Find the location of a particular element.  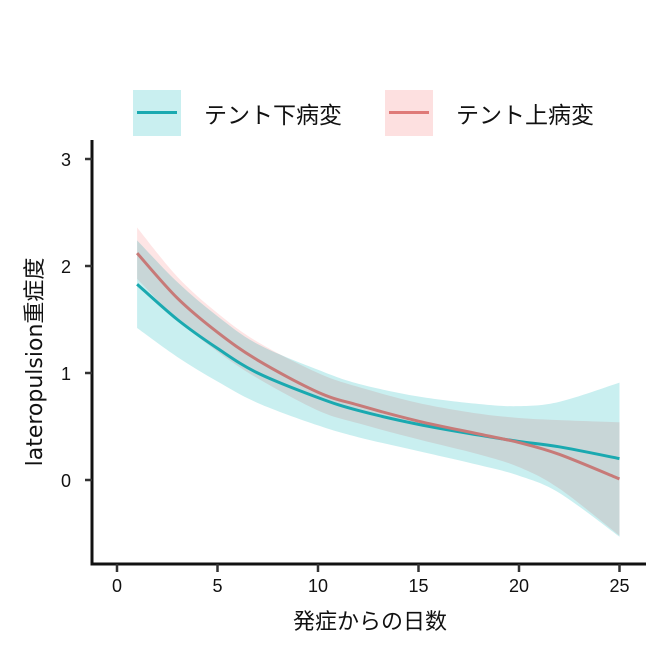

legend-key-infratentorial is located at coordinates (157, 113).